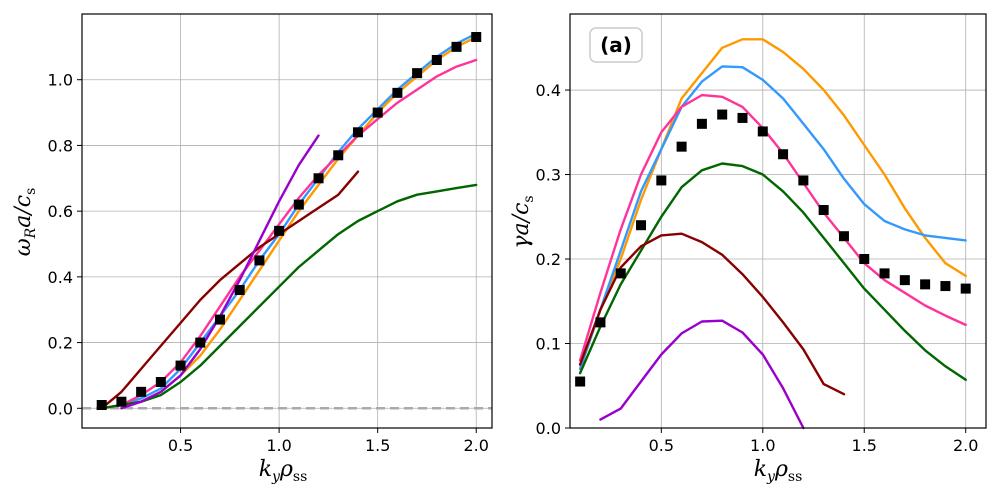 This screenshot has width=997, height=498. Describe the element at coordinates (712, 314) in the screenshot. I see `right-series-darkred` at that location.